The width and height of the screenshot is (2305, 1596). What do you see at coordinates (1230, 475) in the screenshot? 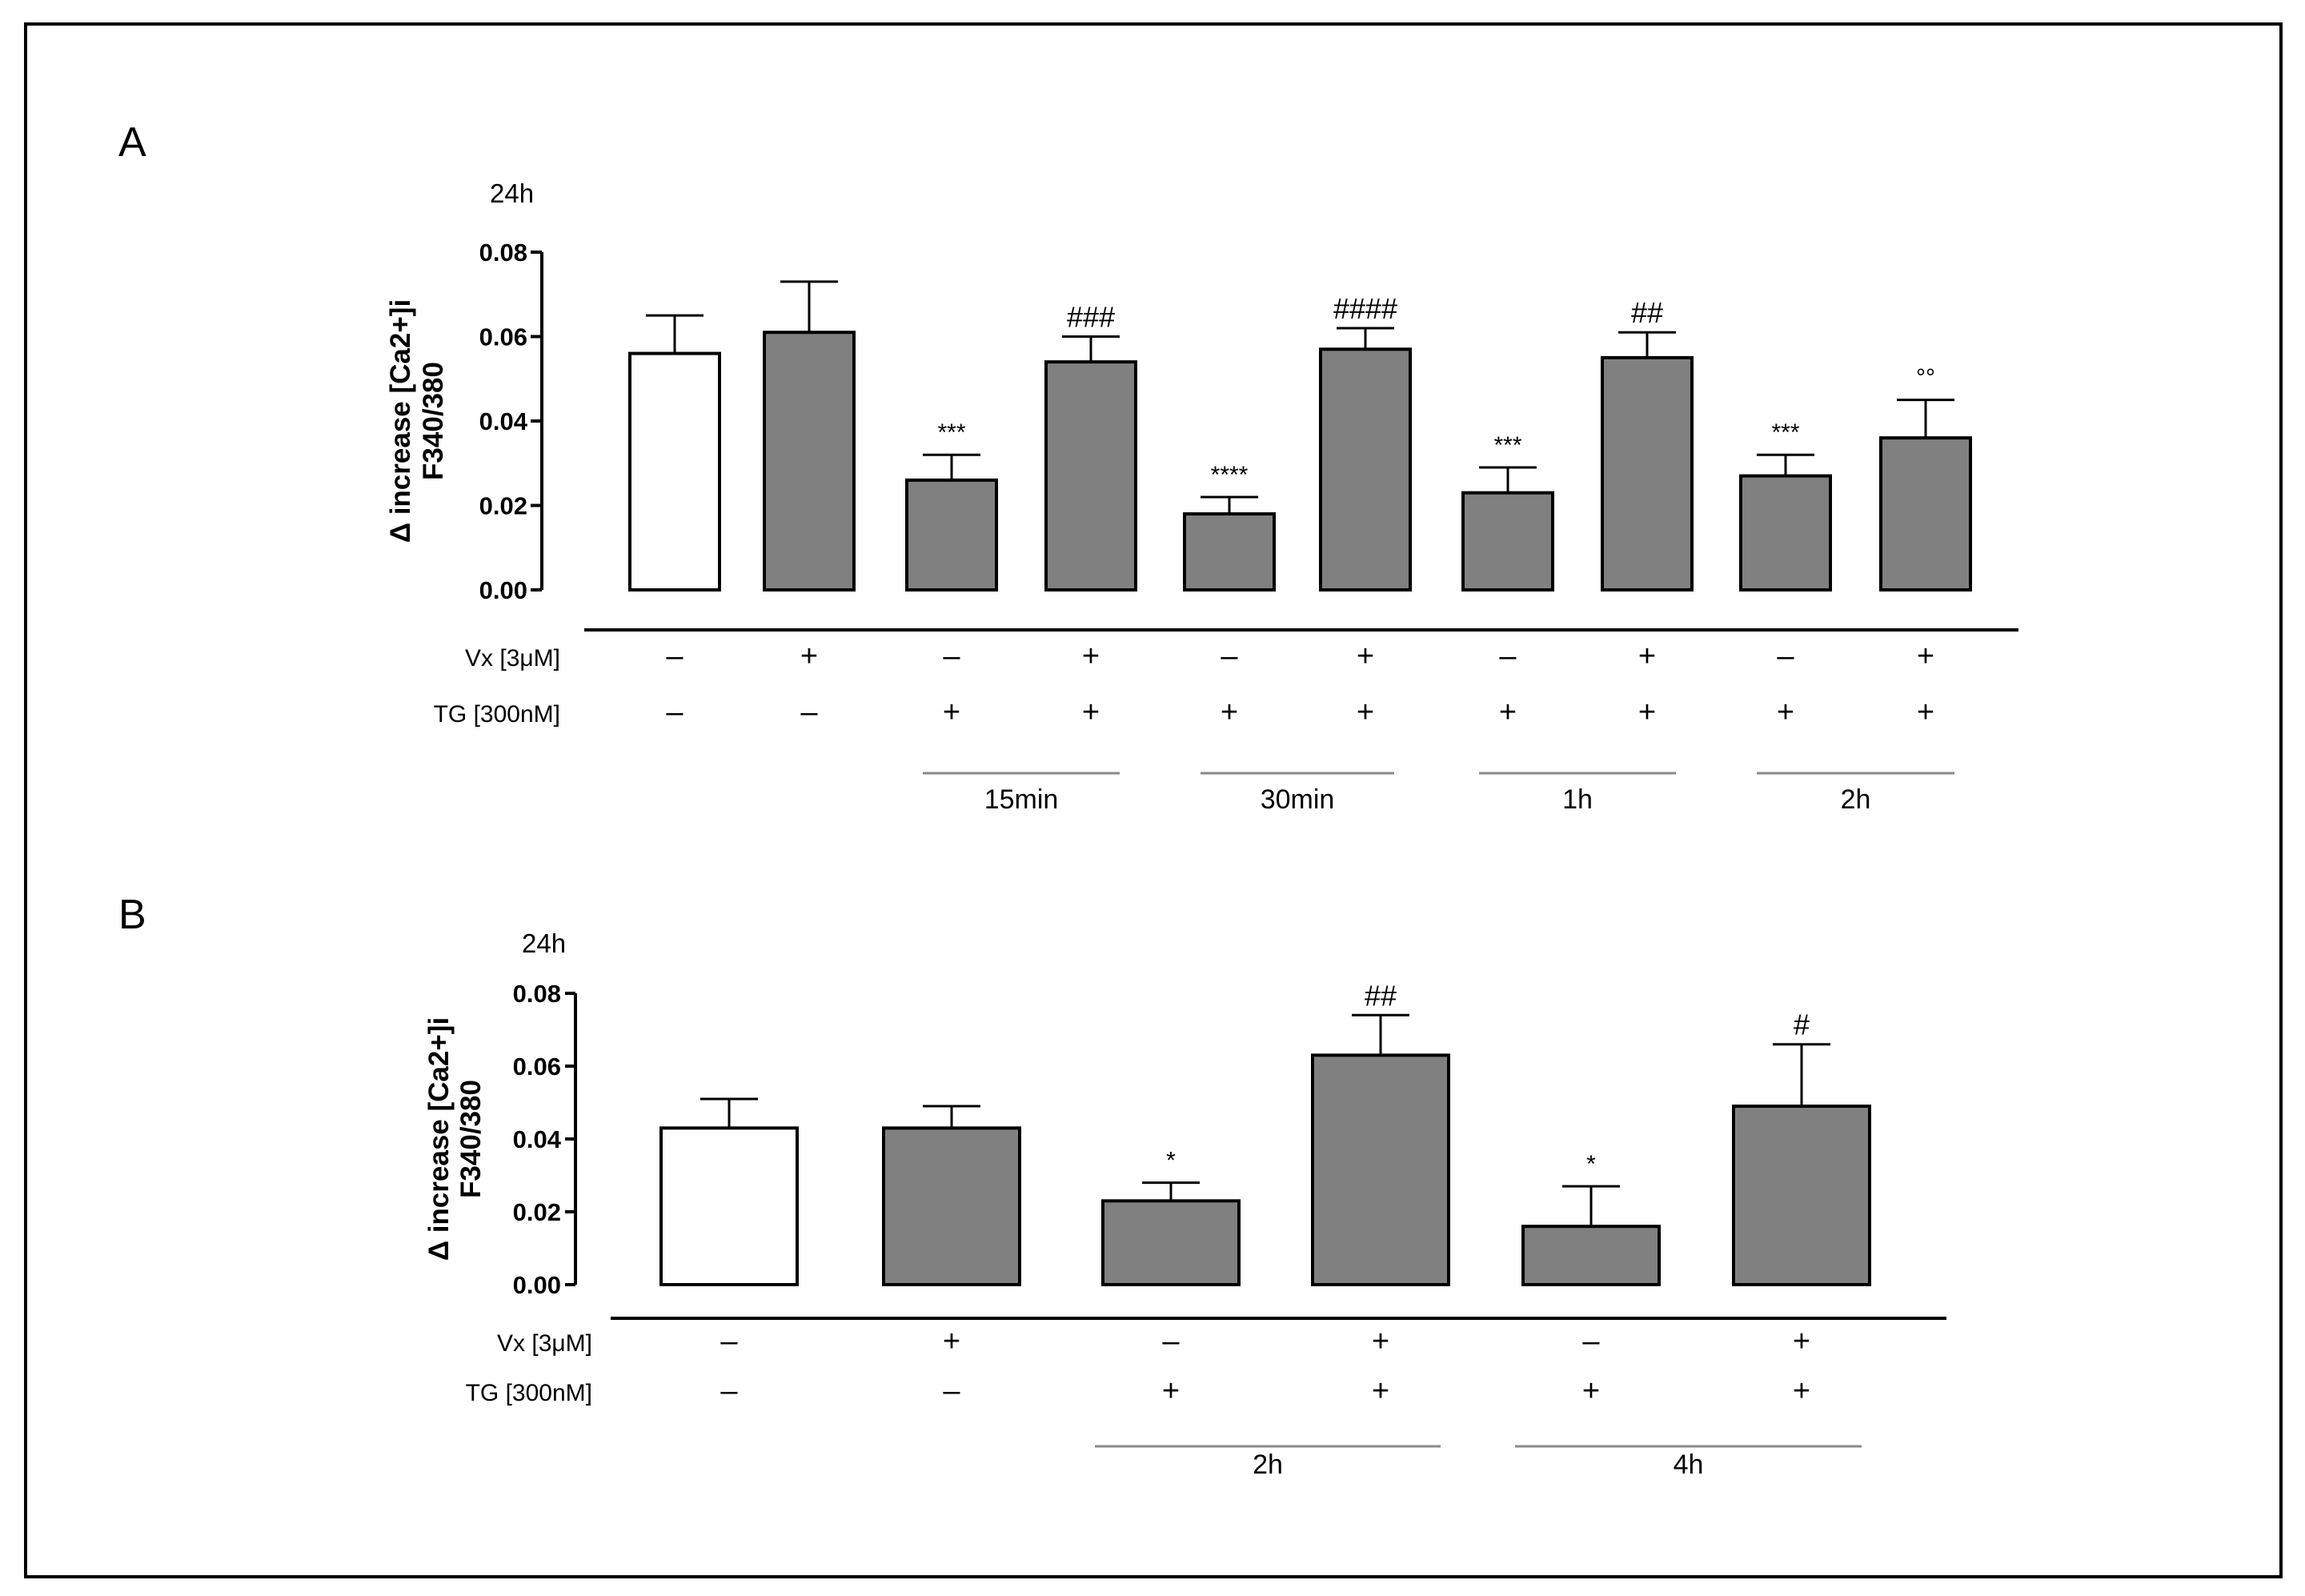
I see `significance-label: ****` at bounding box center [1230, 475].